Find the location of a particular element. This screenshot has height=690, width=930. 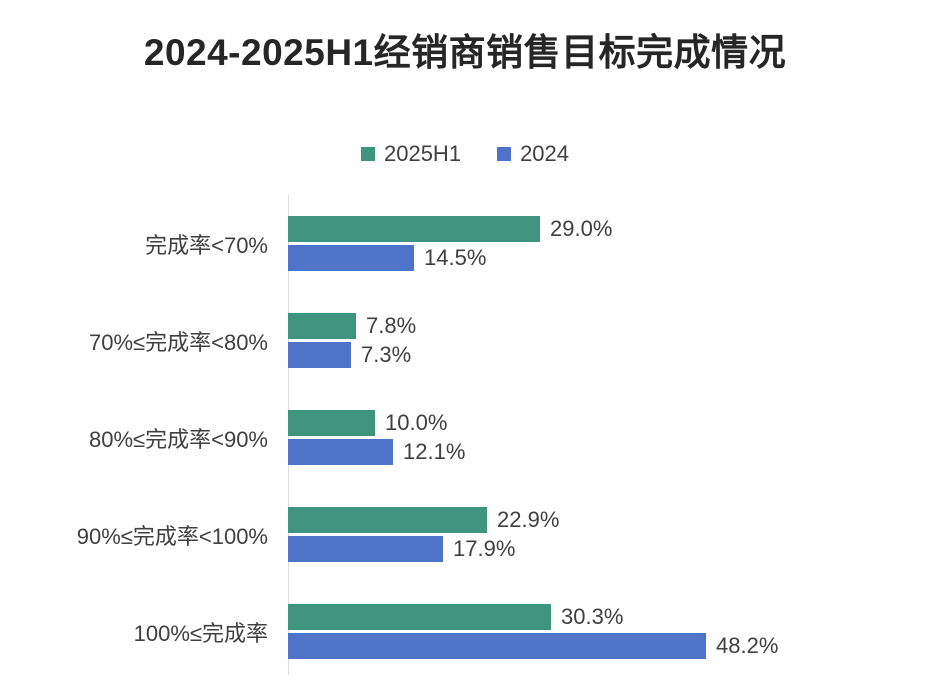

value-label: 7.3% is located at coordinates (386, 354).